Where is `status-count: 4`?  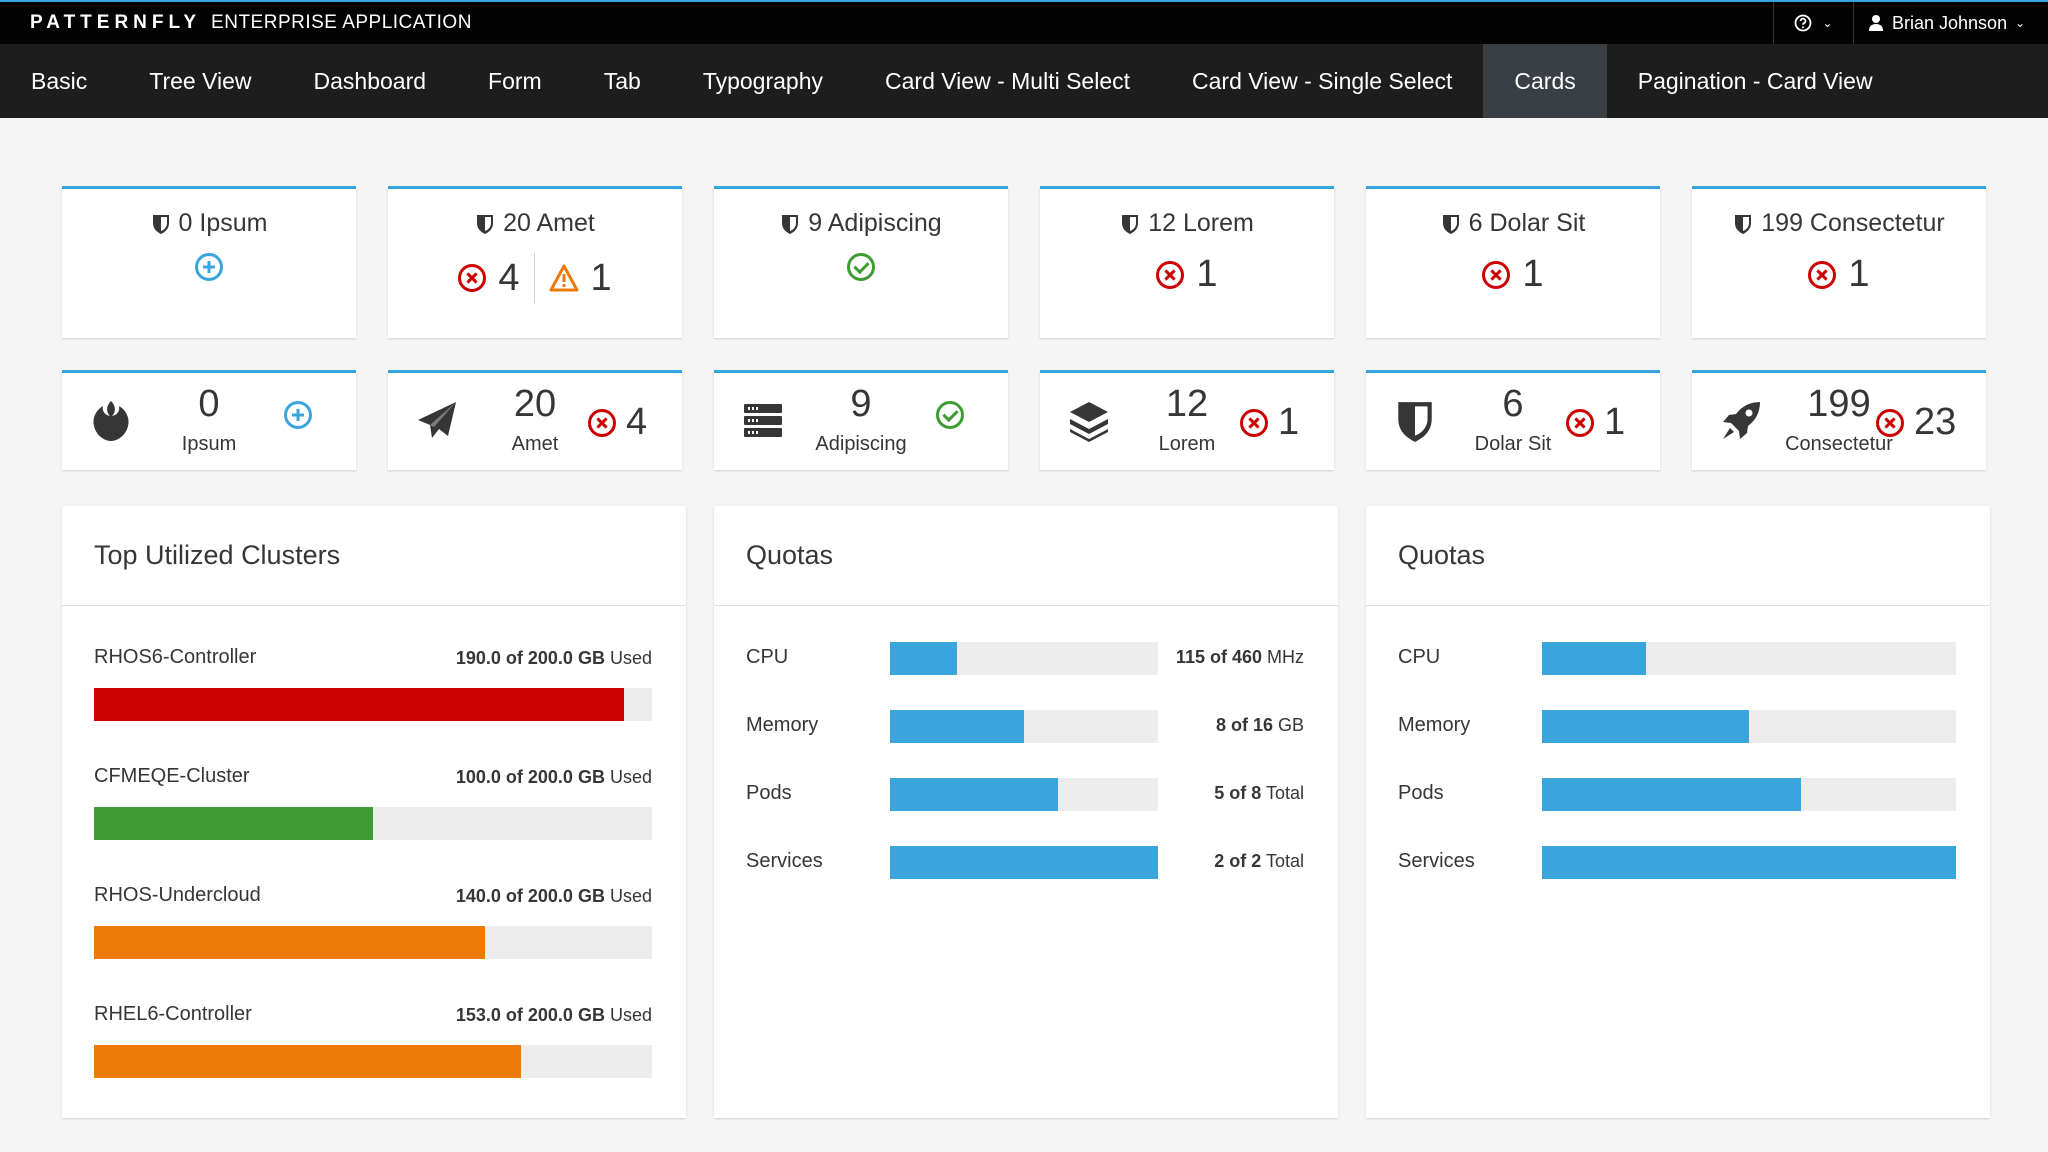
status-count: 4 is located at coordinates (509, 277).